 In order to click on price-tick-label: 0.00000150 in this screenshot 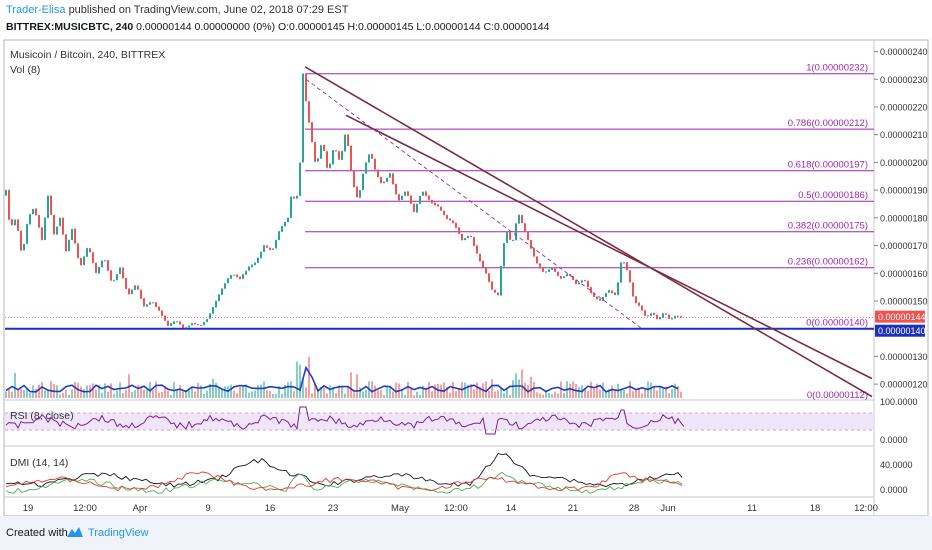, I will do `click(904, 301)`.